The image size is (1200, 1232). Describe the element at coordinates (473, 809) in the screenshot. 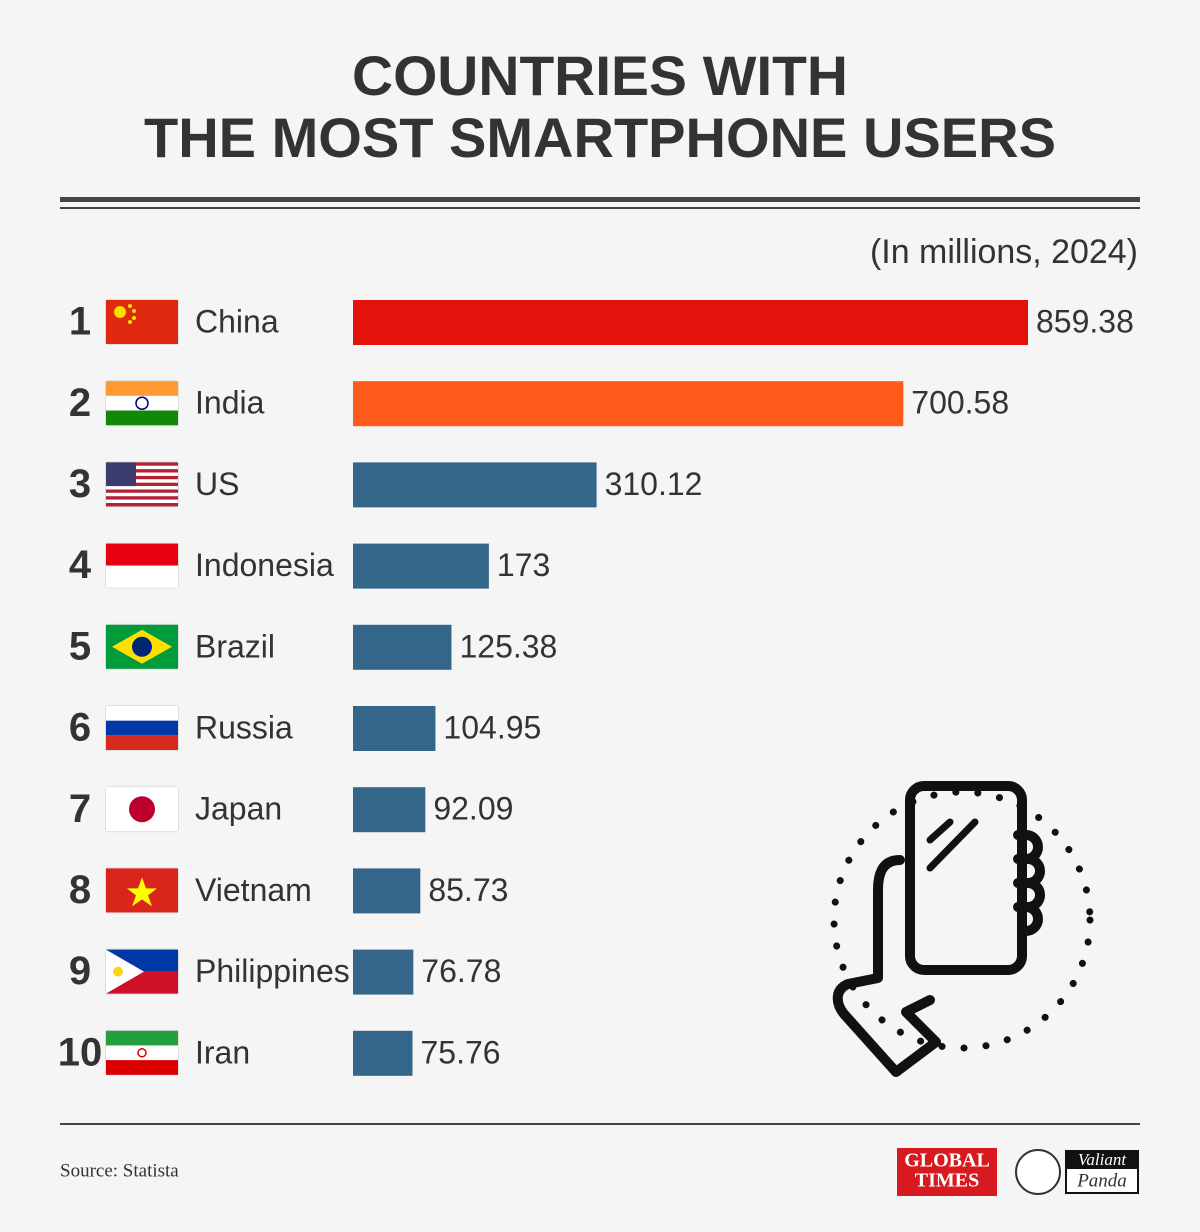

I see `value-label: 92.09` at that location.